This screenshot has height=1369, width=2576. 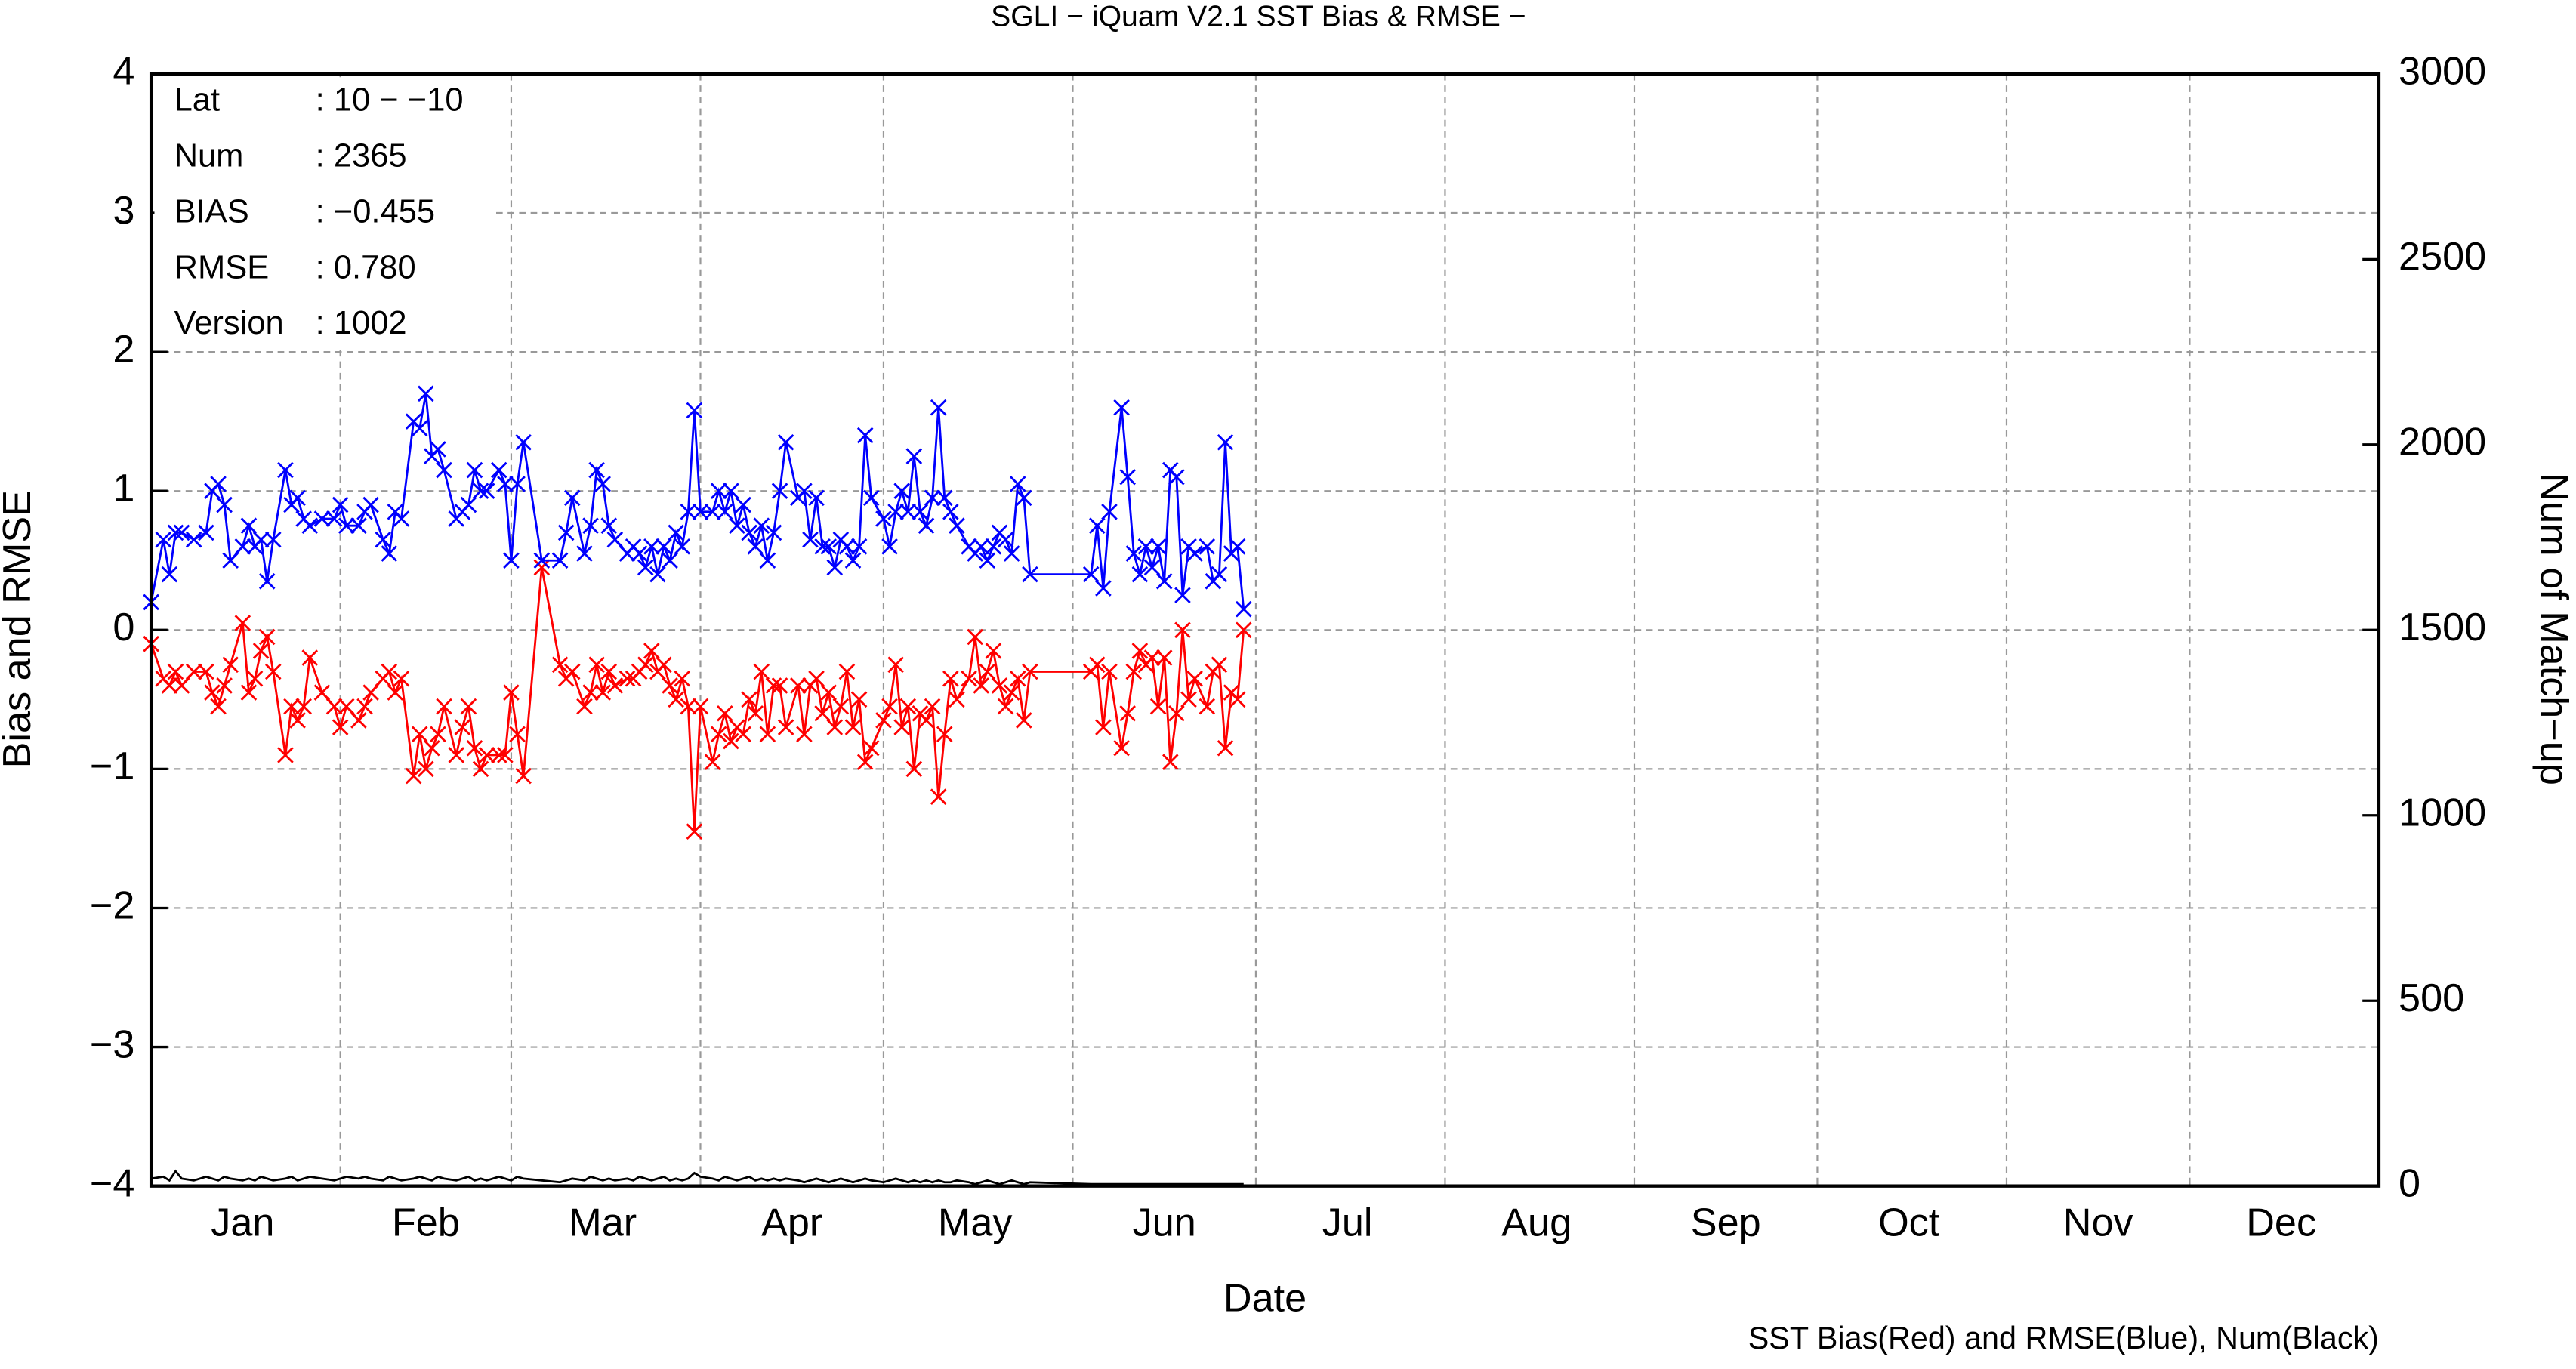 What do you see at coordinates (375, 211) in the screenshot?
I see `info-value: : −0.455` at bounding box center [375, 211].